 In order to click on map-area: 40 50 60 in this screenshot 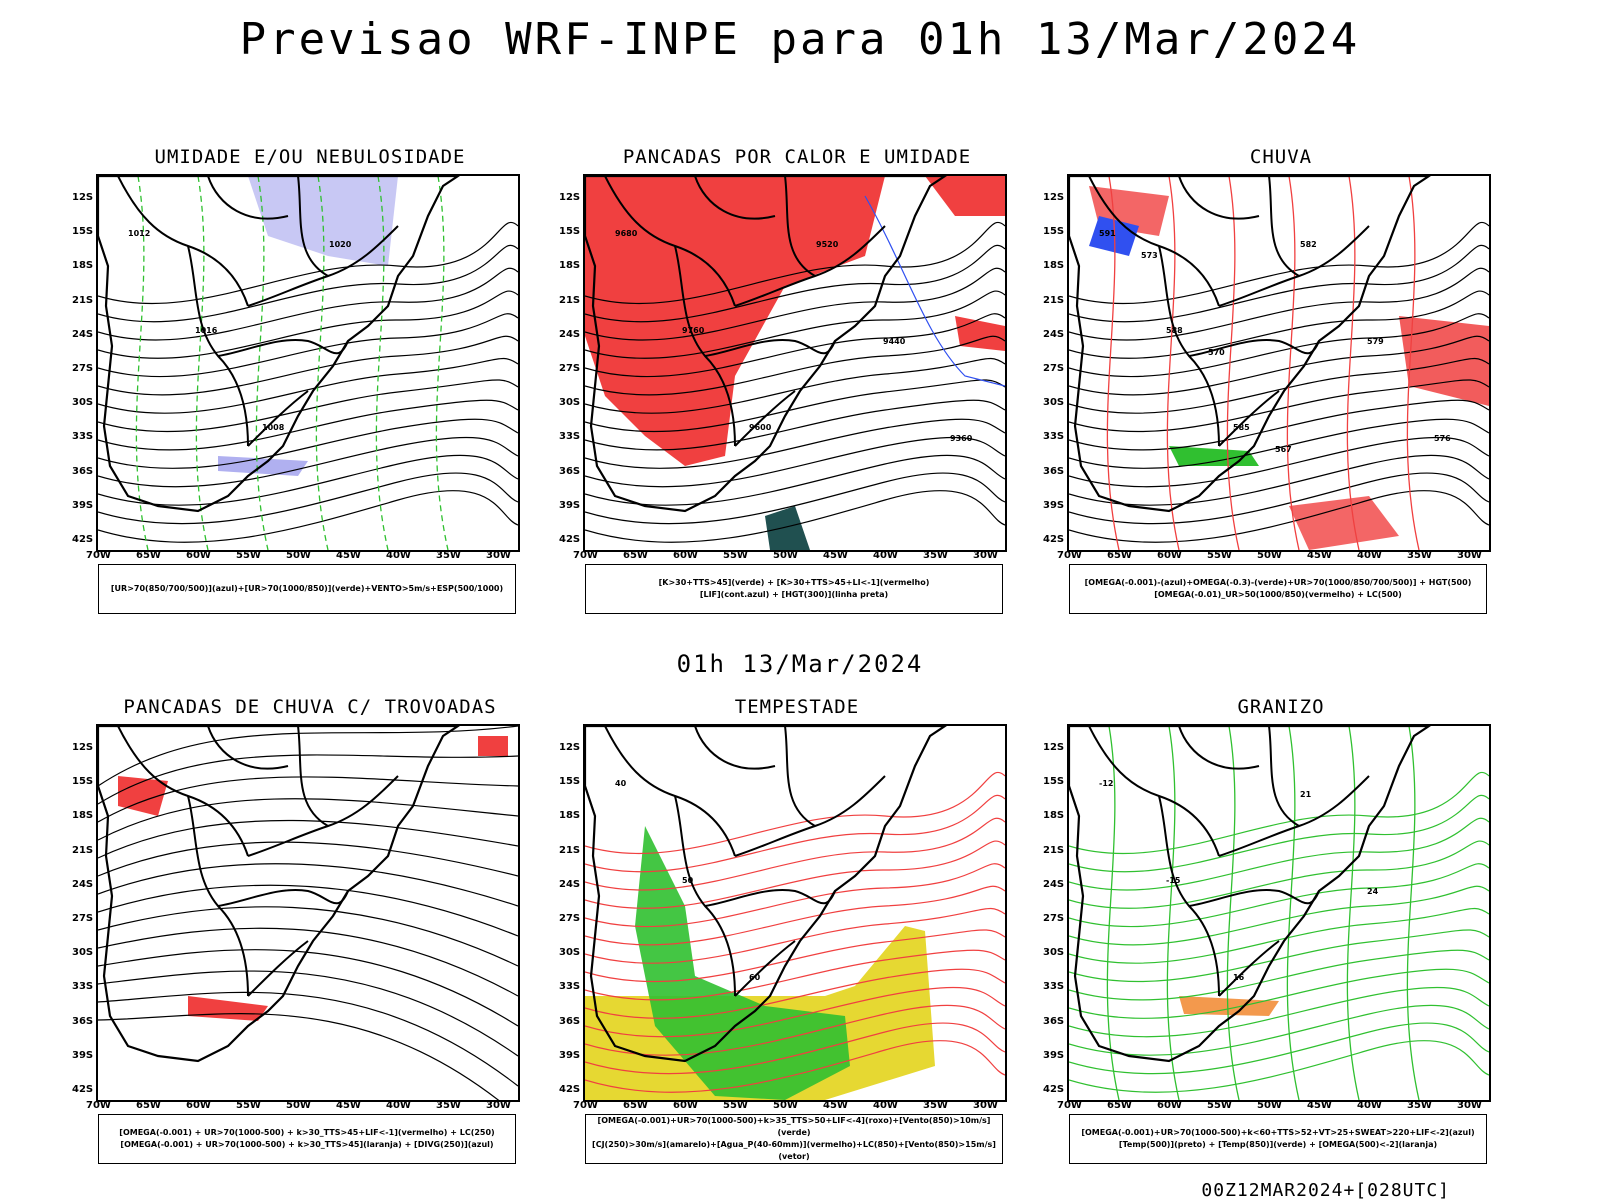, I will do `click(795, 913)`.